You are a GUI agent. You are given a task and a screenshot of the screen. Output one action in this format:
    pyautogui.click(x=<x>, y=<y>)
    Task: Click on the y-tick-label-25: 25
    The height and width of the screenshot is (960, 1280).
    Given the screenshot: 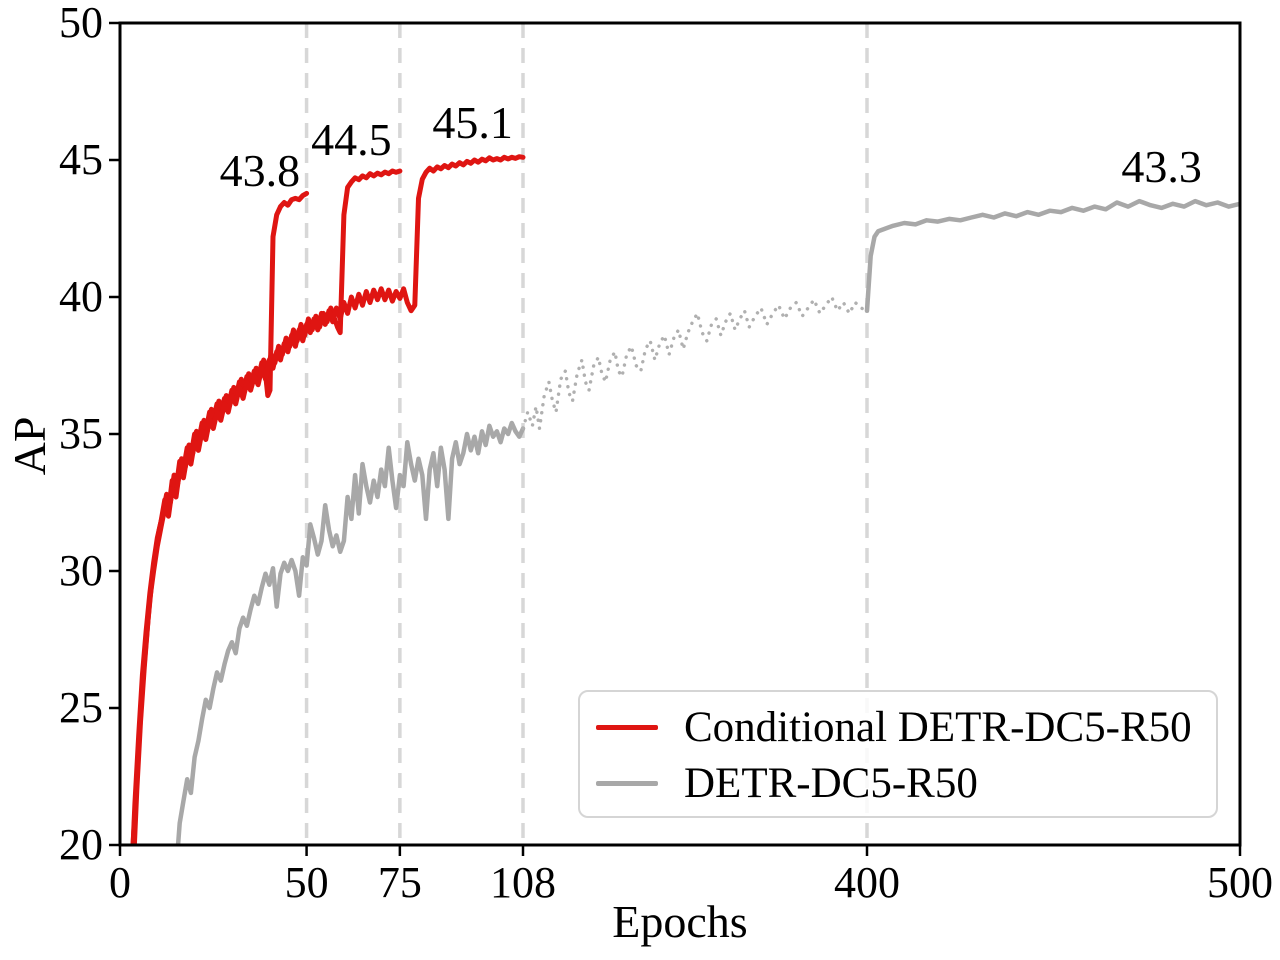 What is the action you would take?
    pyautogui.click(x=81, y=707)
    